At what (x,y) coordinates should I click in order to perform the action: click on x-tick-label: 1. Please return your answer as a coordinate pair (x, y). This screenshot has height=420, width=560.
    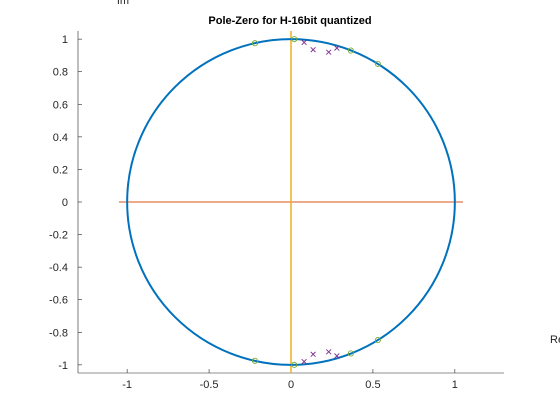
    Looking at the image, I should click on (455, 385).